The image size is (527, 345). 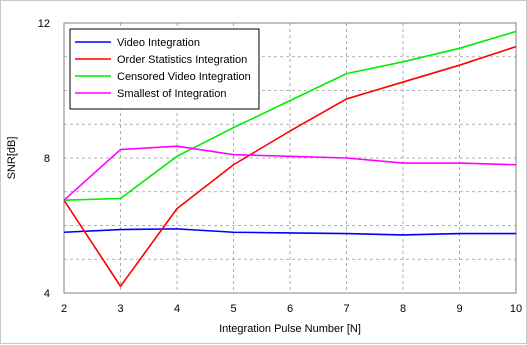 I want to click on series-line-video-integration, so click(x=289, y=232).